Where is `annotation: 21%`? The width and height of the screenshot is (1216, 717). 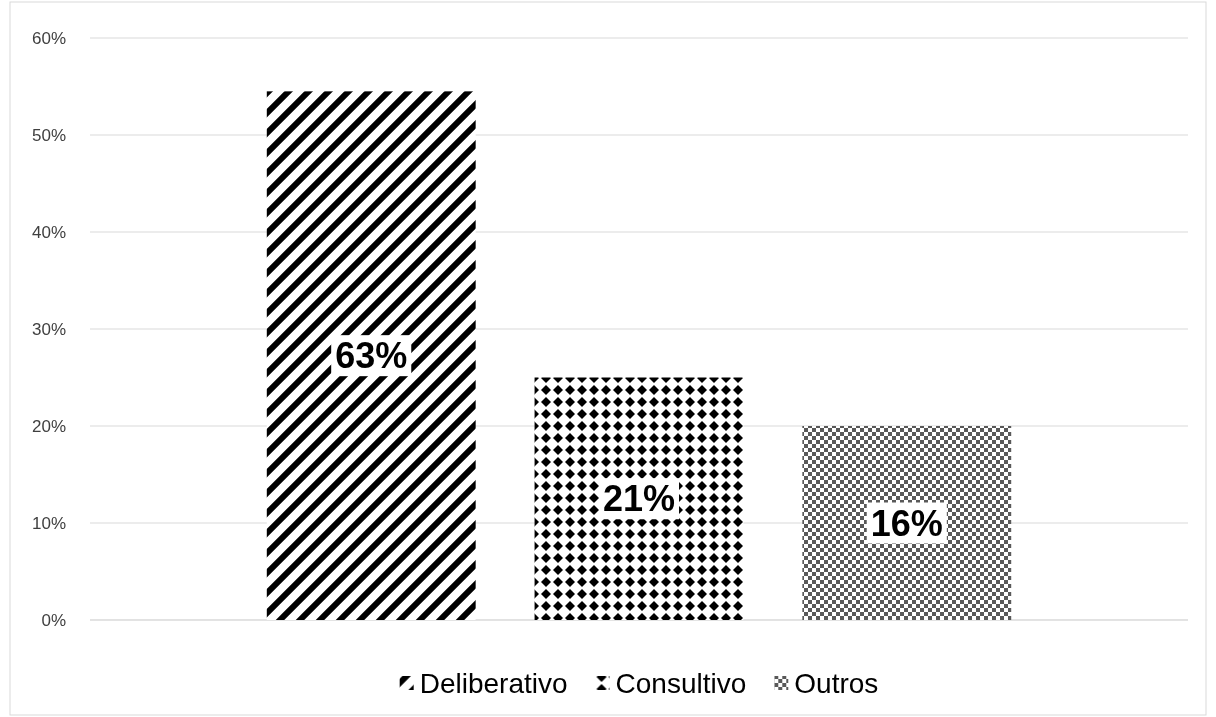 annotation: 21% is located at coordinates (639, 499).